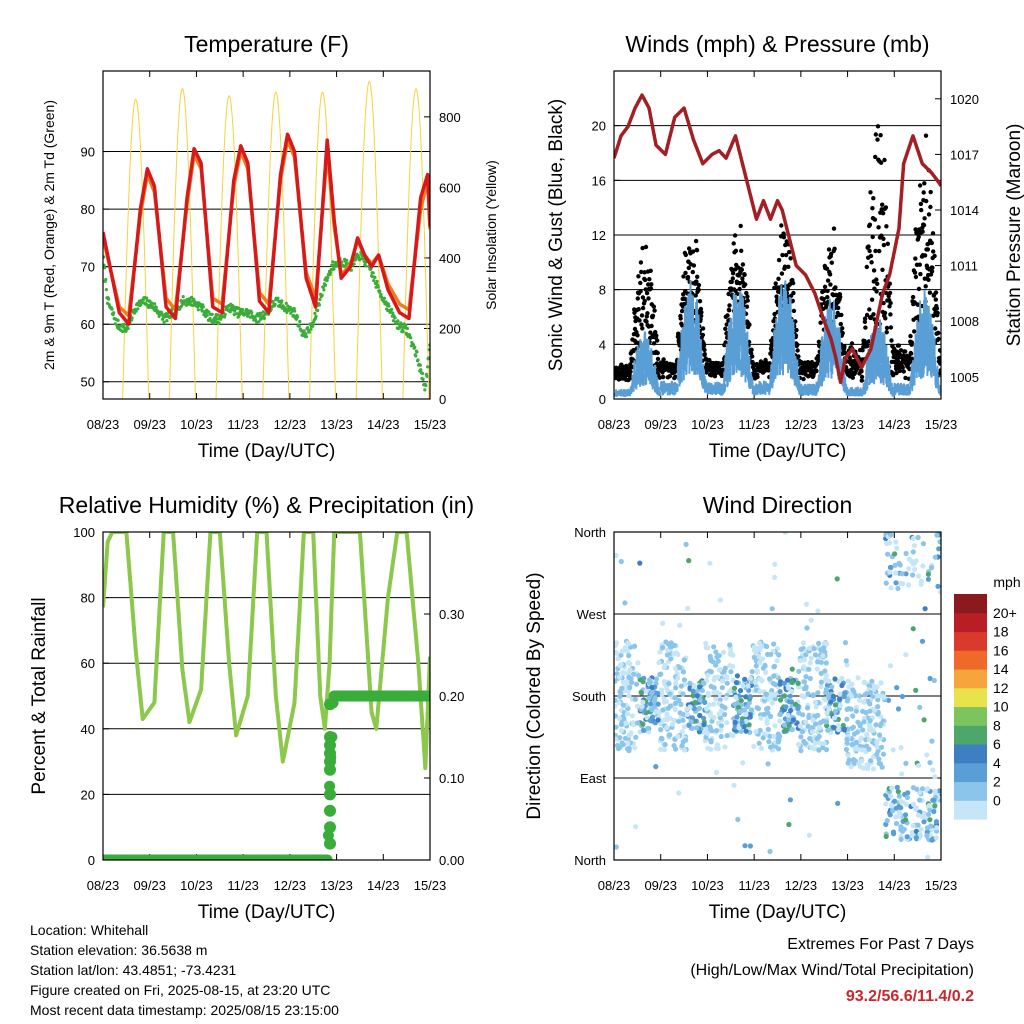  Describe the element at coordinates (970, 660) in the screenshot. I see `colorbar-swatch` at that location.